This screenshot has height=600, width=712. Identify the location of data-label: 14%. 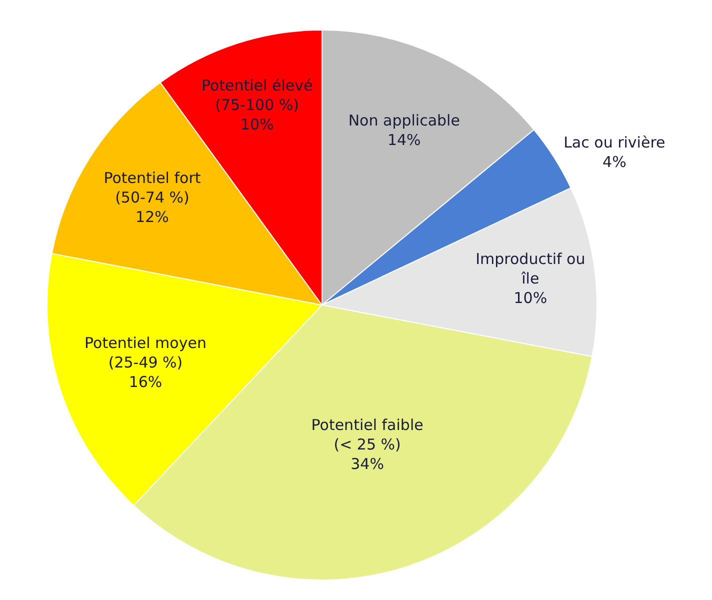
(404, 140).